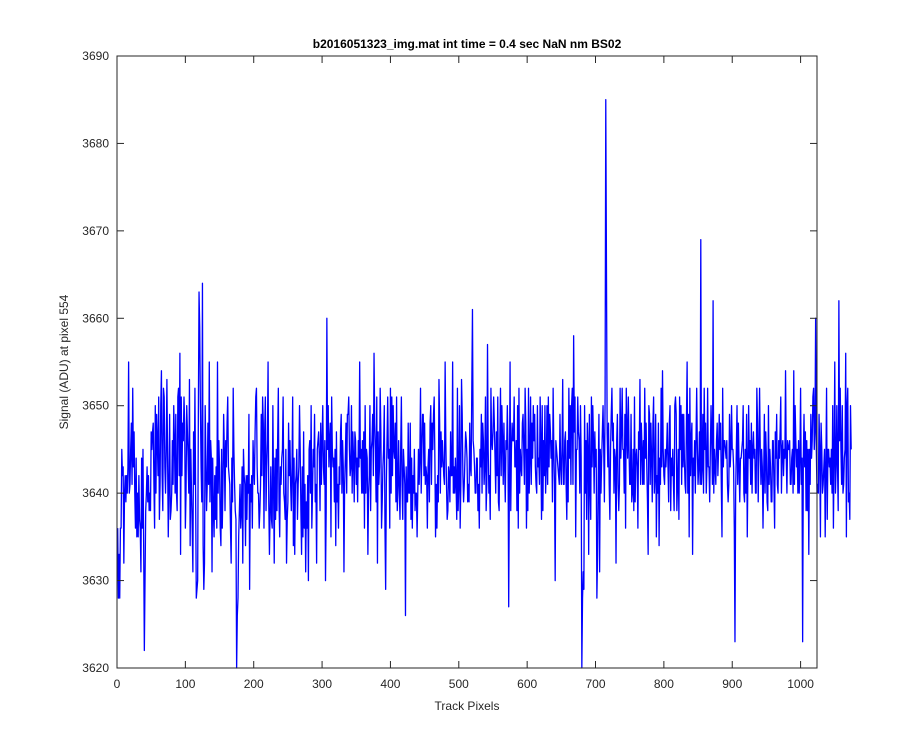  Describe the element at coordinates (64, 361) in the screenshot. I see `y-axis-label: Signal (ADU) at pixel 554` at that location.